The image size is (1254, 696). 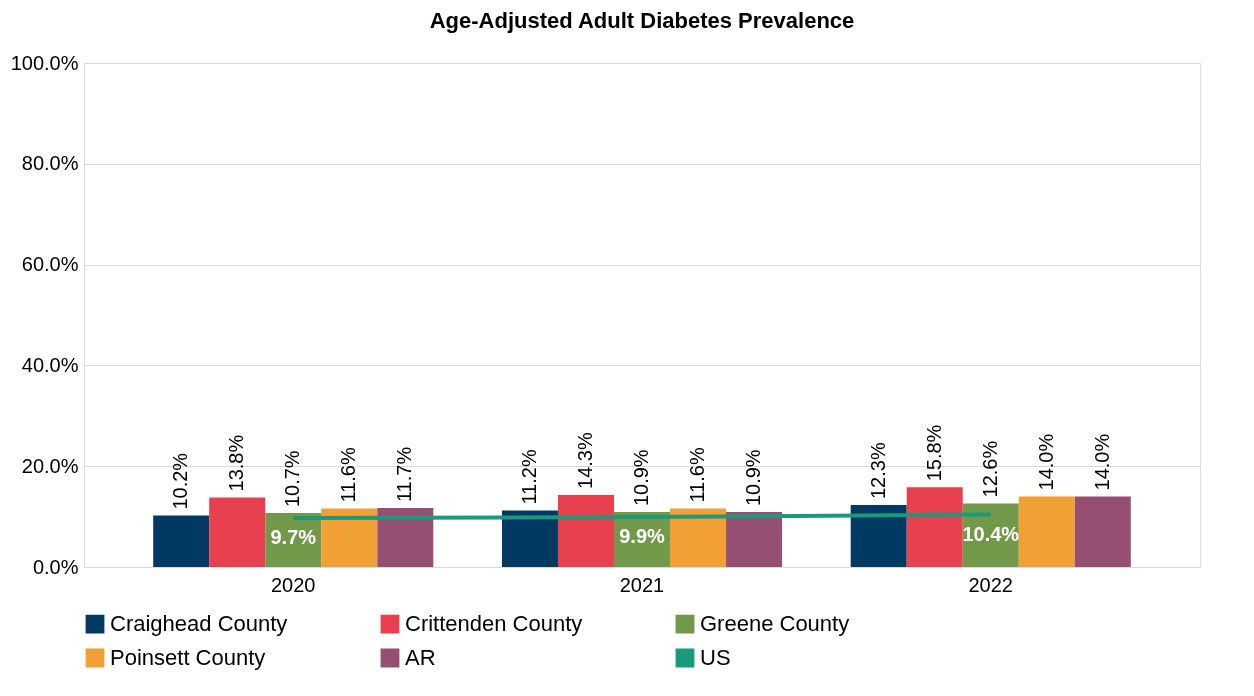 I want to click on legend-label: Crittenden County, so click(x=494, y=624).